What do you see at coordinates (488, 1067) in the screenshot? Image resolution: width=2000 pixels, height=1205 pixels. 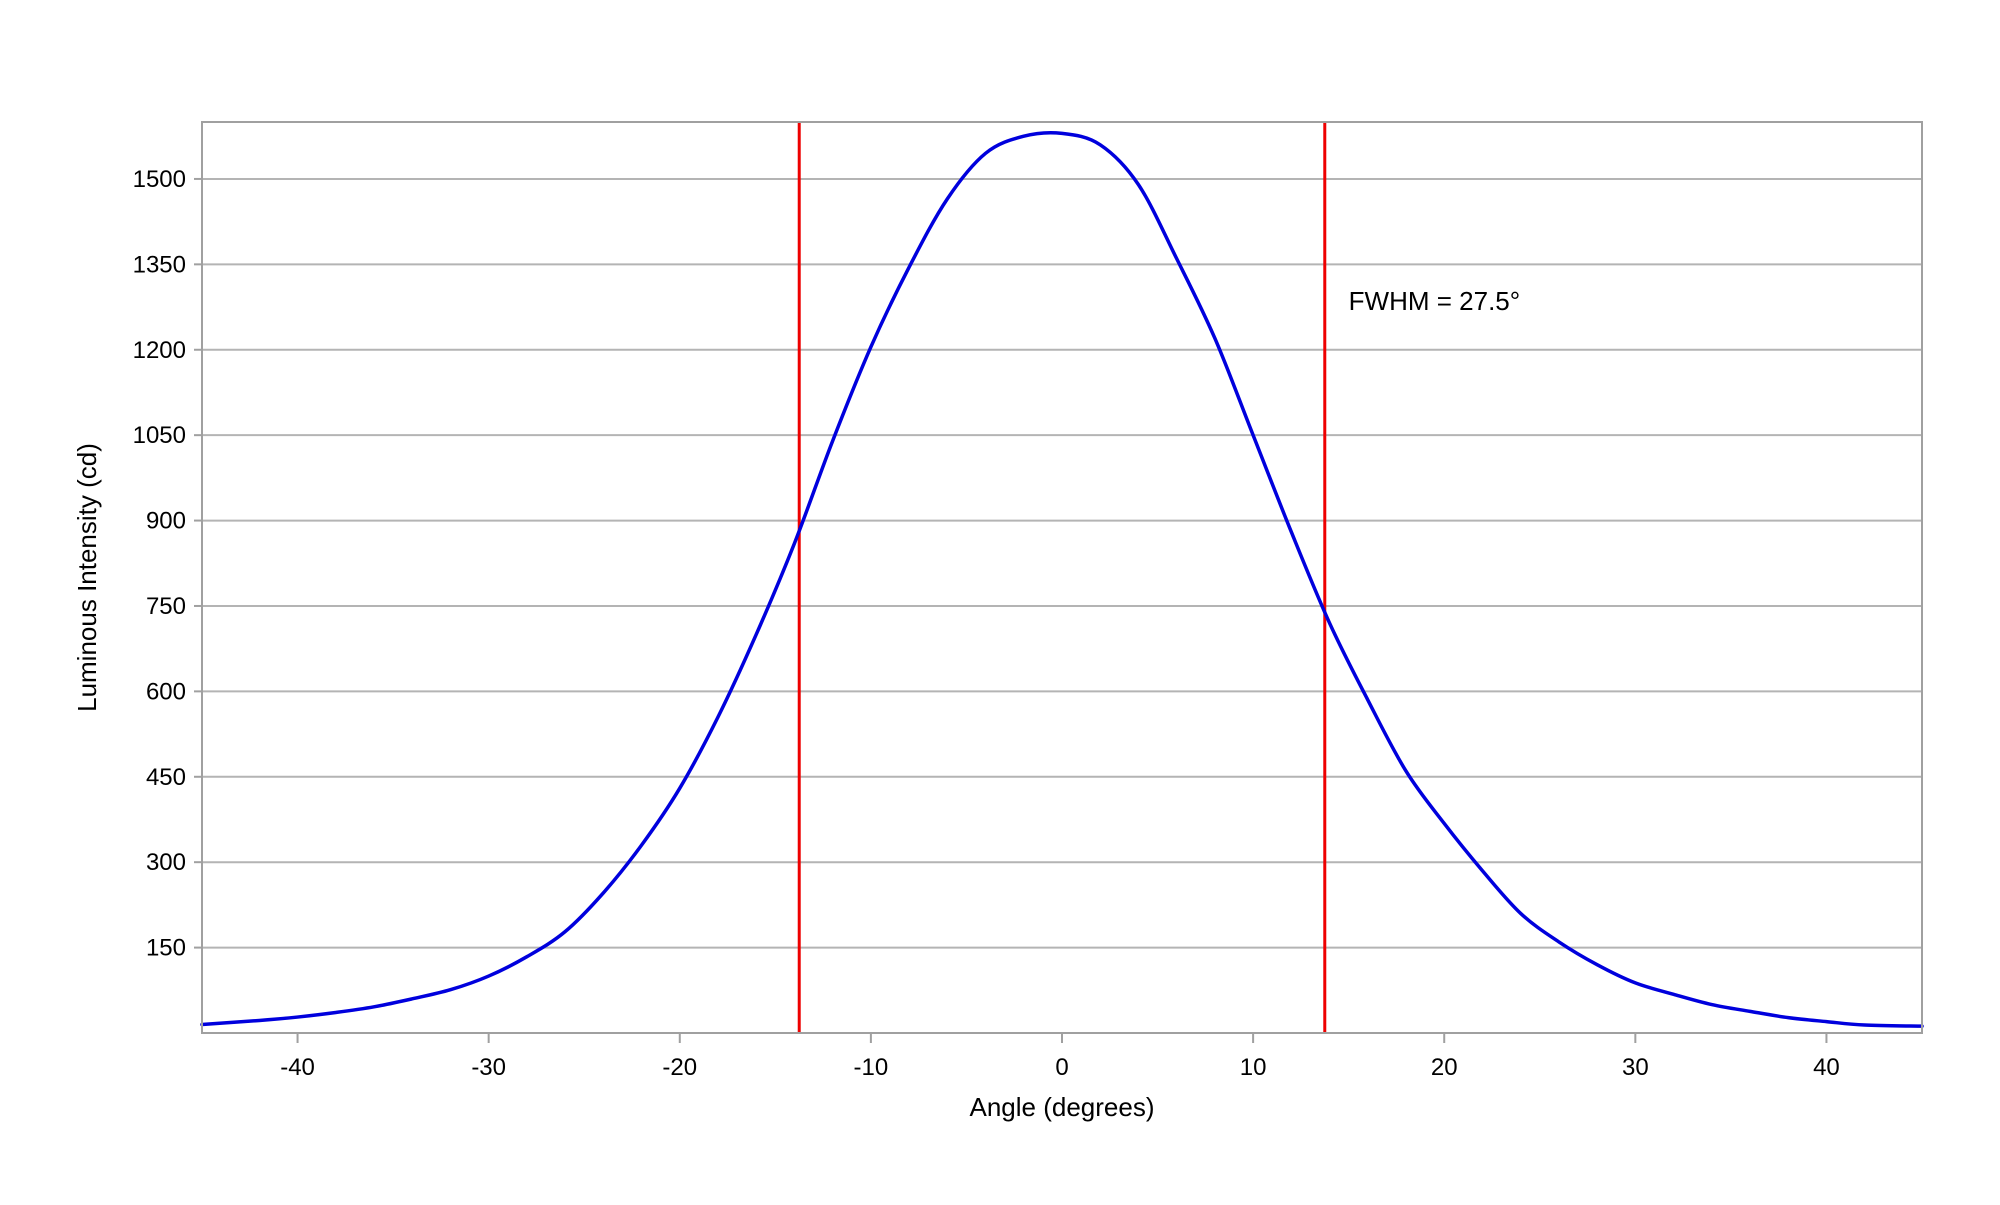 I see `xtick-label: -30` at bounding box center [488, 1067].